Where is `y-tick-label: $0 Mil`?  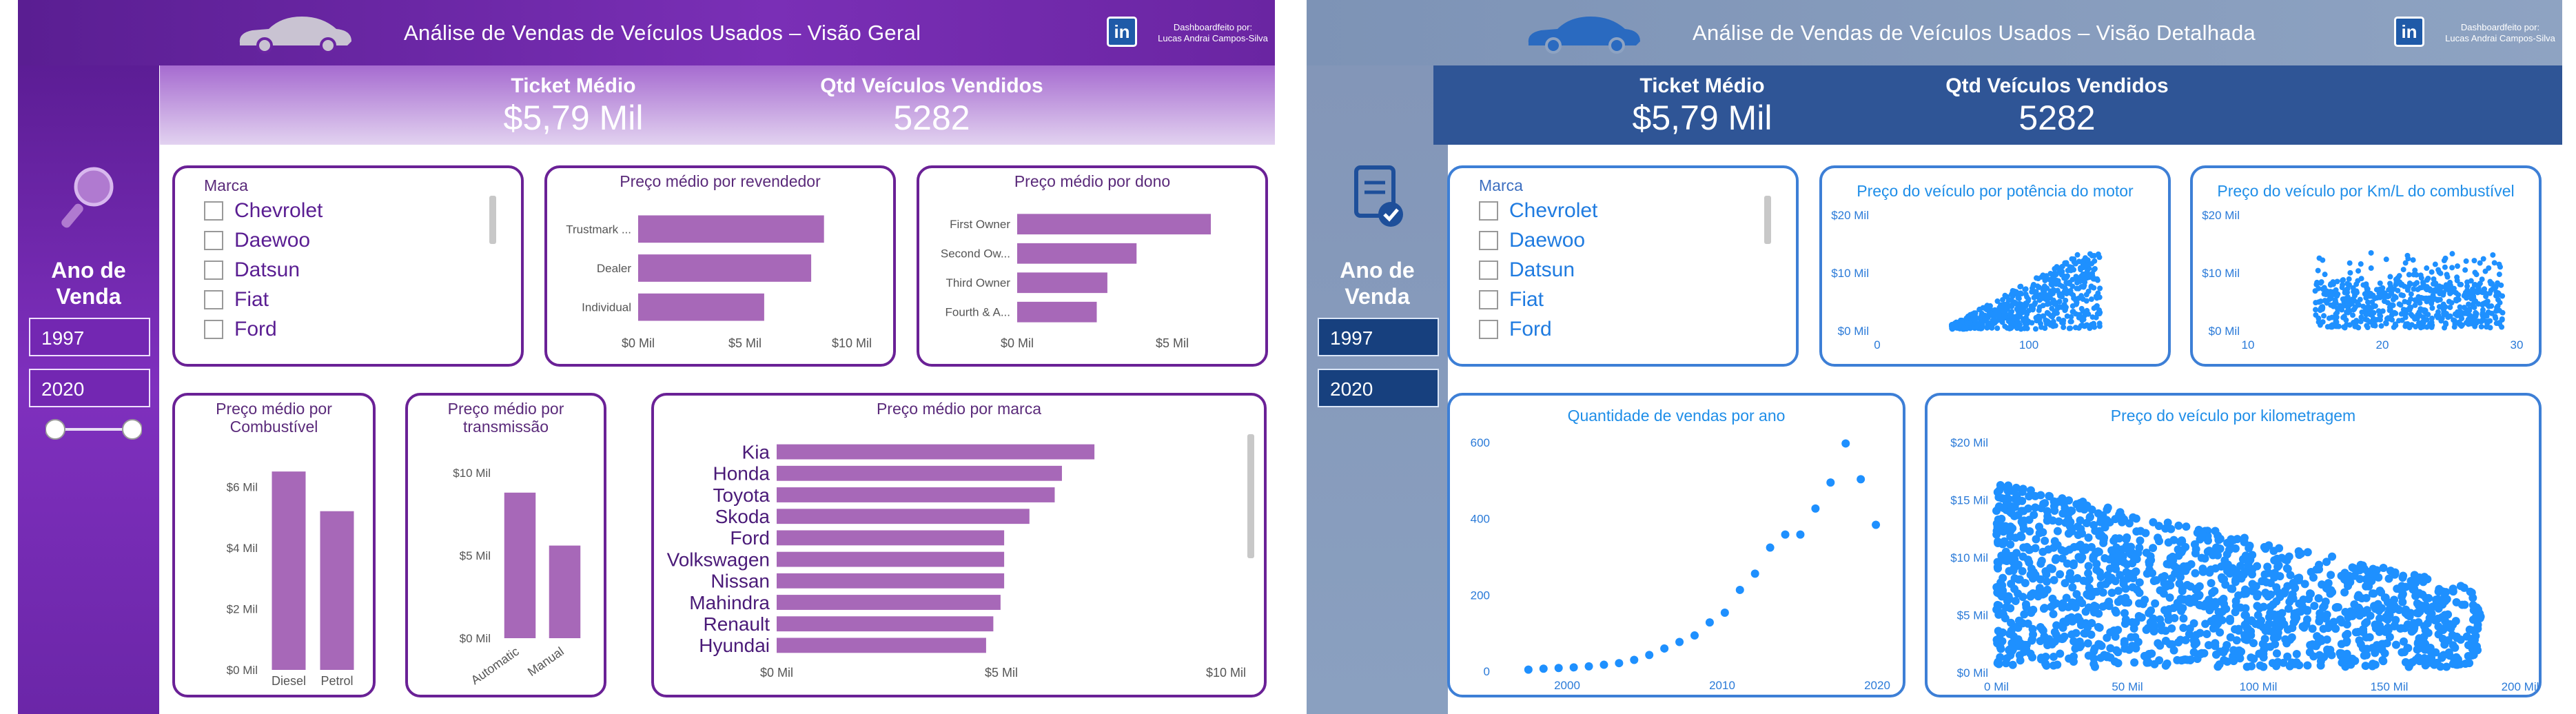
y-tick-label: $0 Mil is located at coordinates (2224, 331).